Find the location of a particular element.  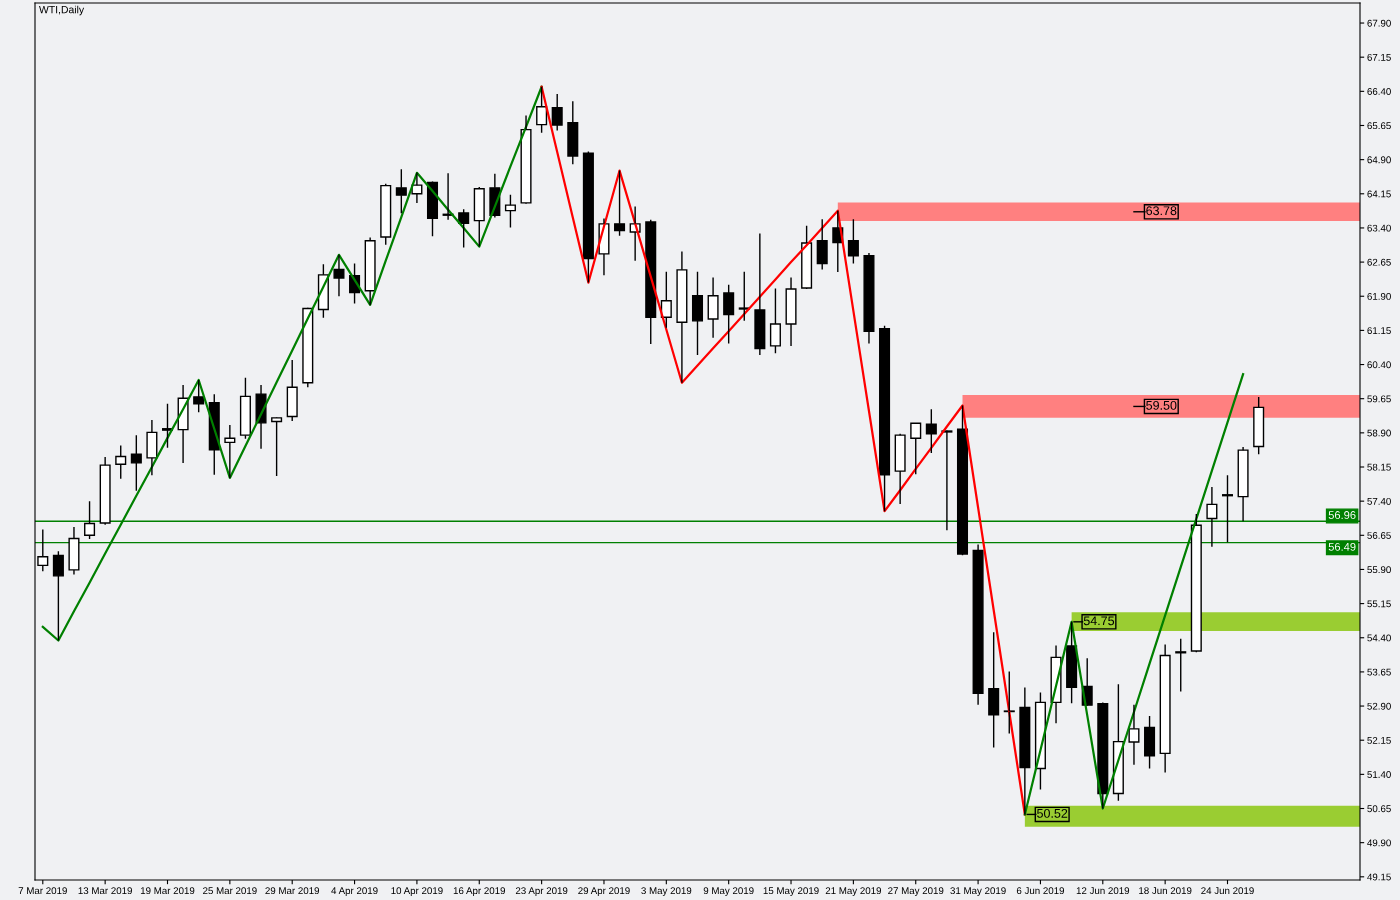

x-tick-label: 6 Jun 2019 is located at coordinates (1040, 891).